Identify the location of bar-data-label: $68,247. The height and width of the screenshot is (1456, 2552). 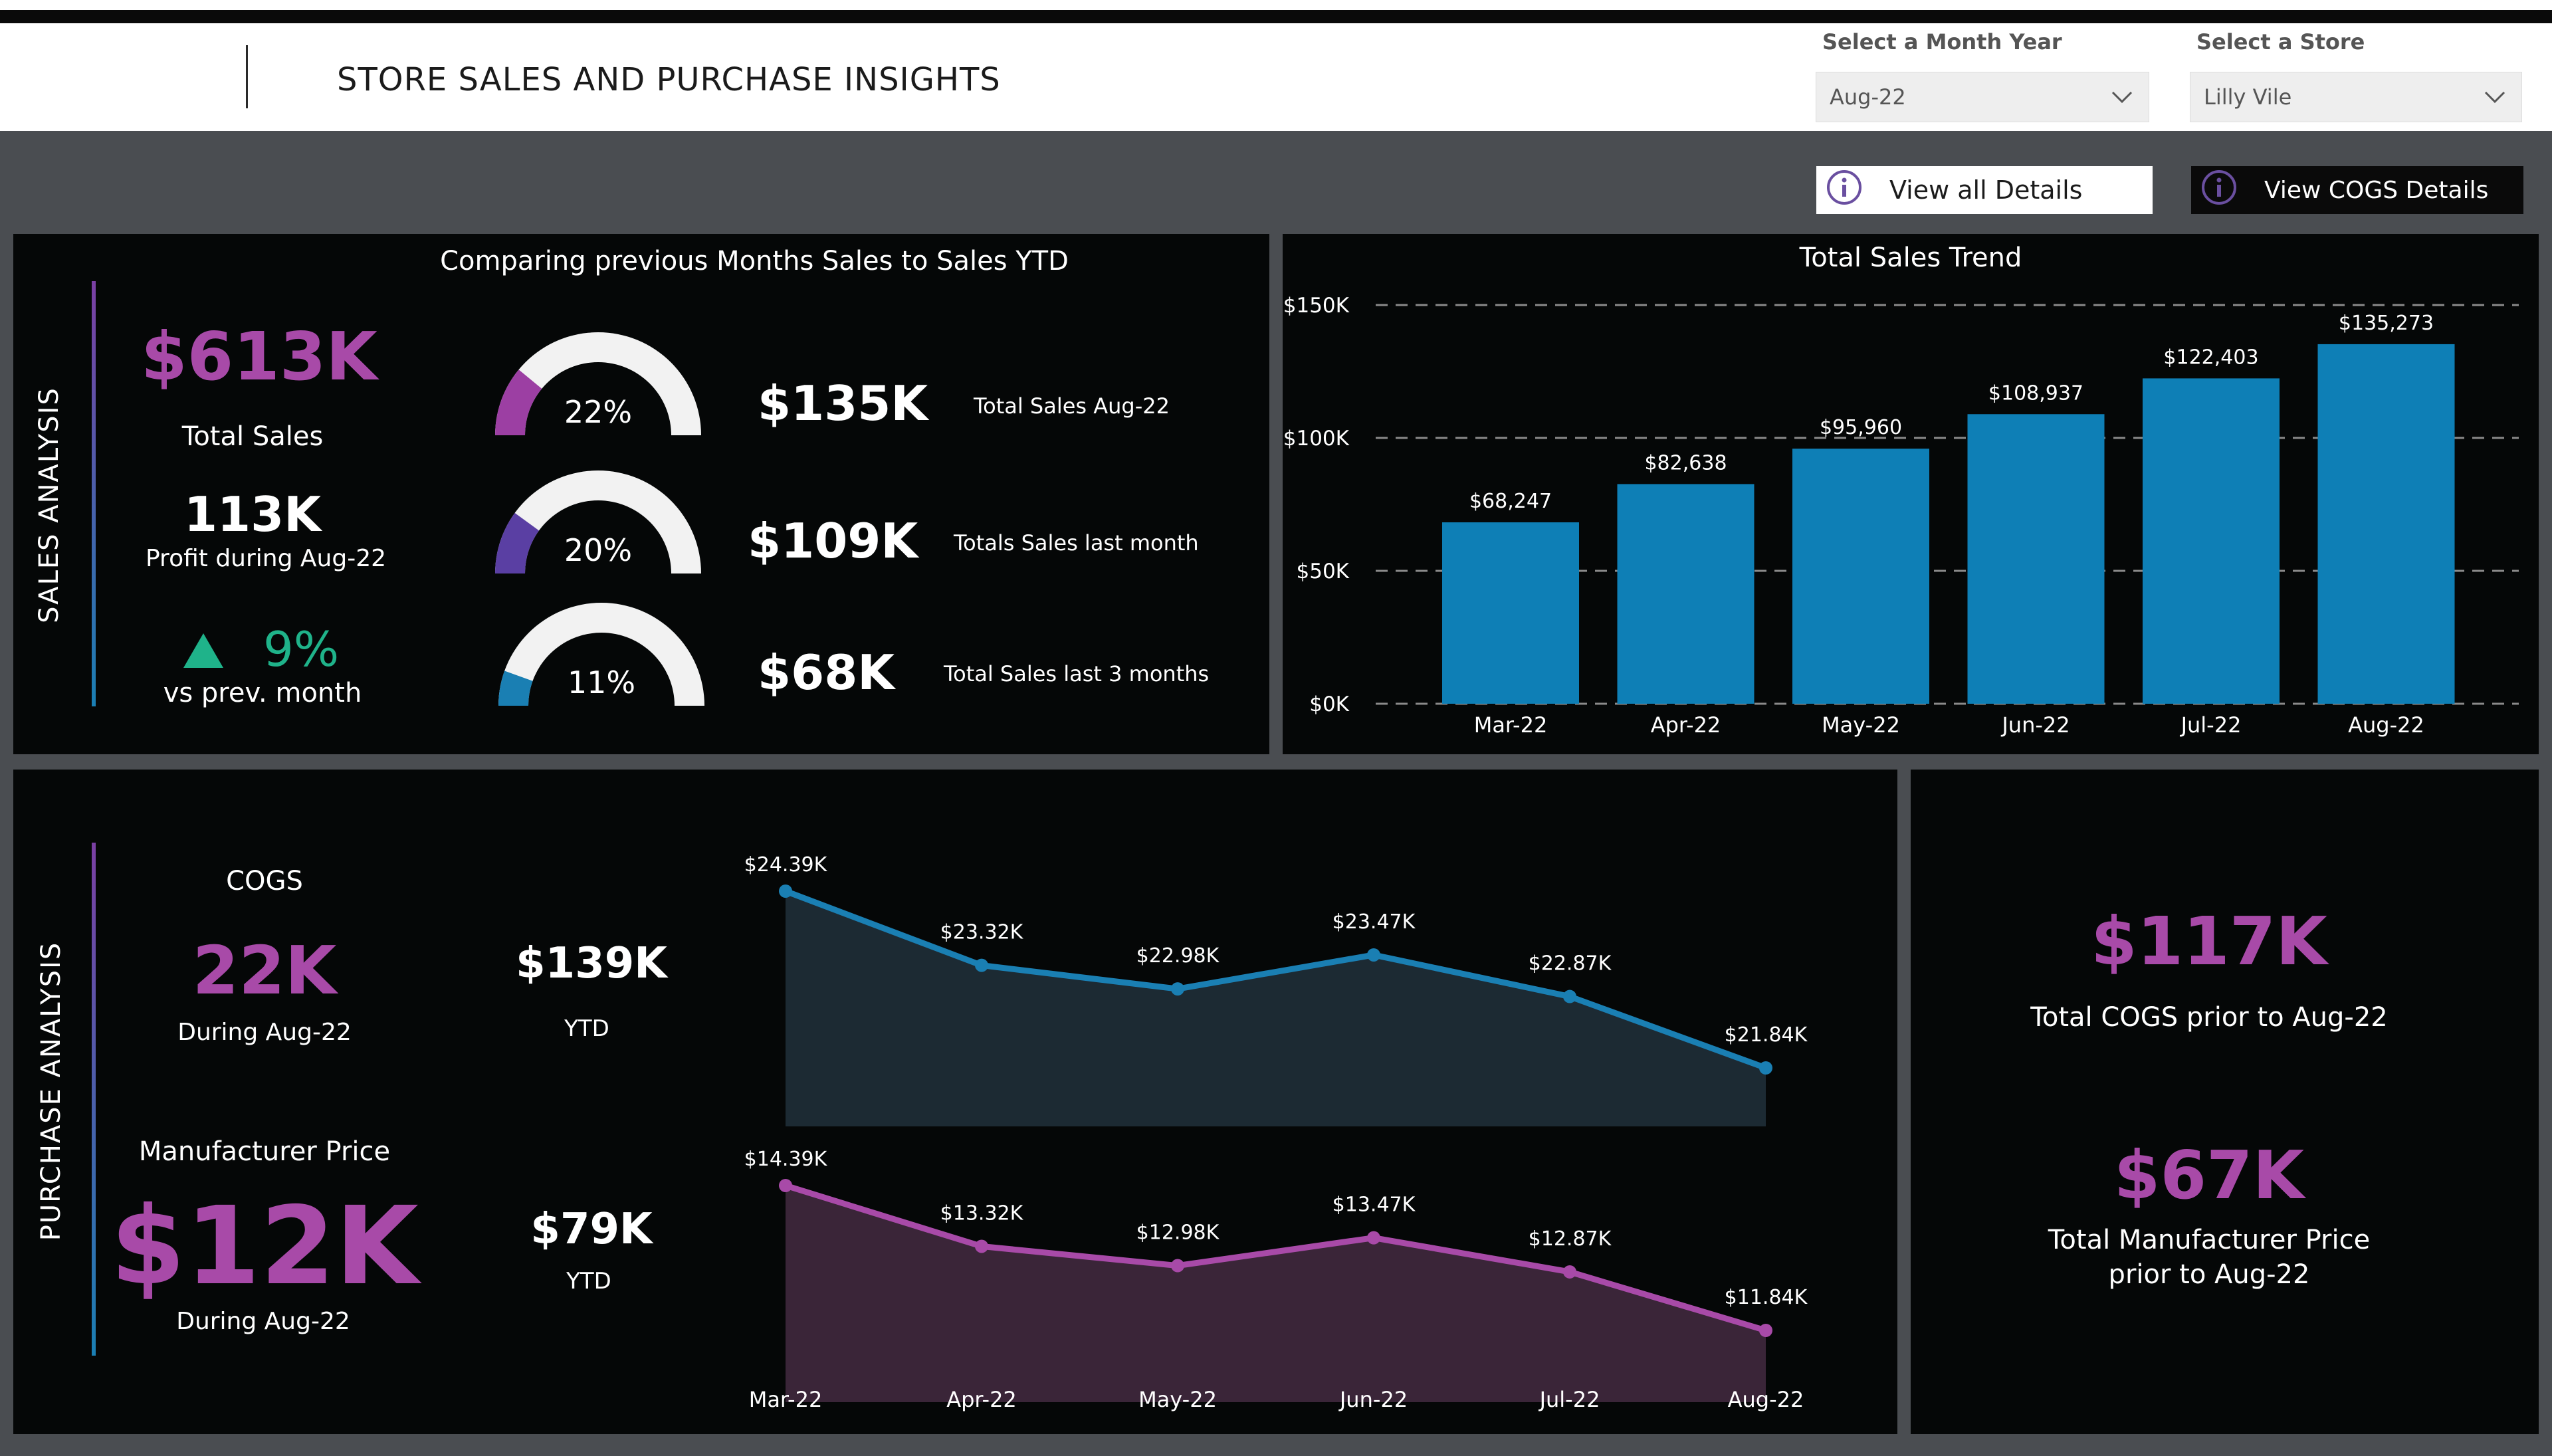
(1510, 501).